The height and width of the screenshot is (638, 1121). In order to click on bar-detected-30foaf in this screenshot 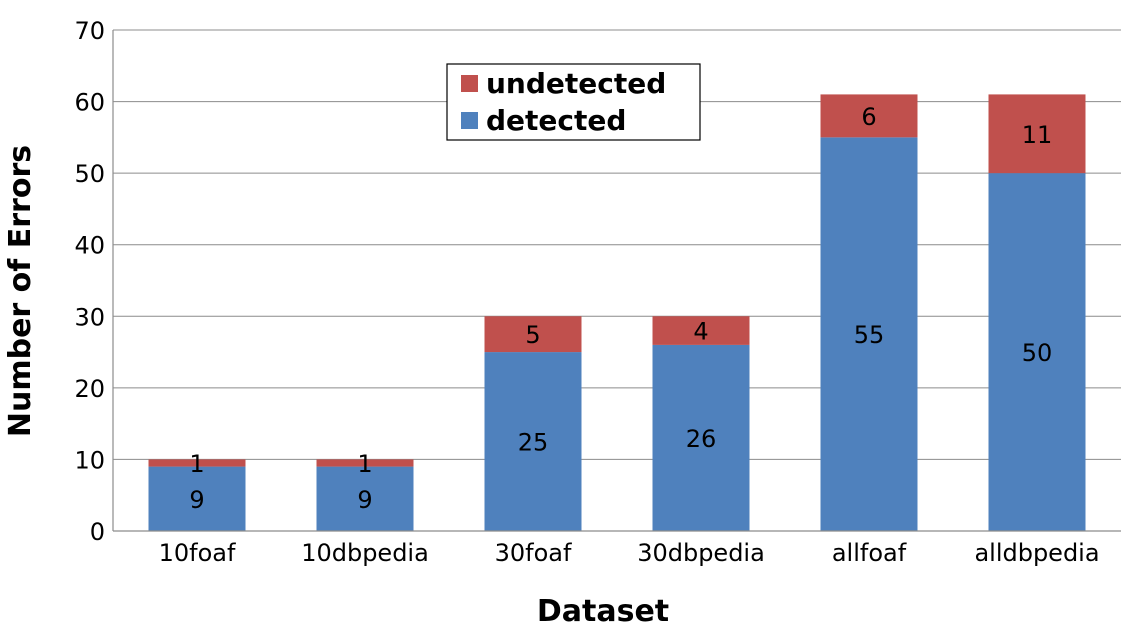, I will do `click(533, 441)`.